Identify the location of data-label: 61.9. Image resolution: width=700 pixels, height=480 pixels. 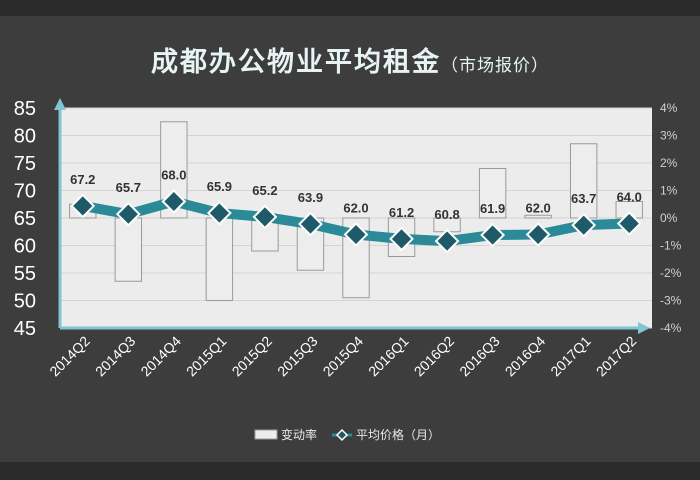
(492, 208).